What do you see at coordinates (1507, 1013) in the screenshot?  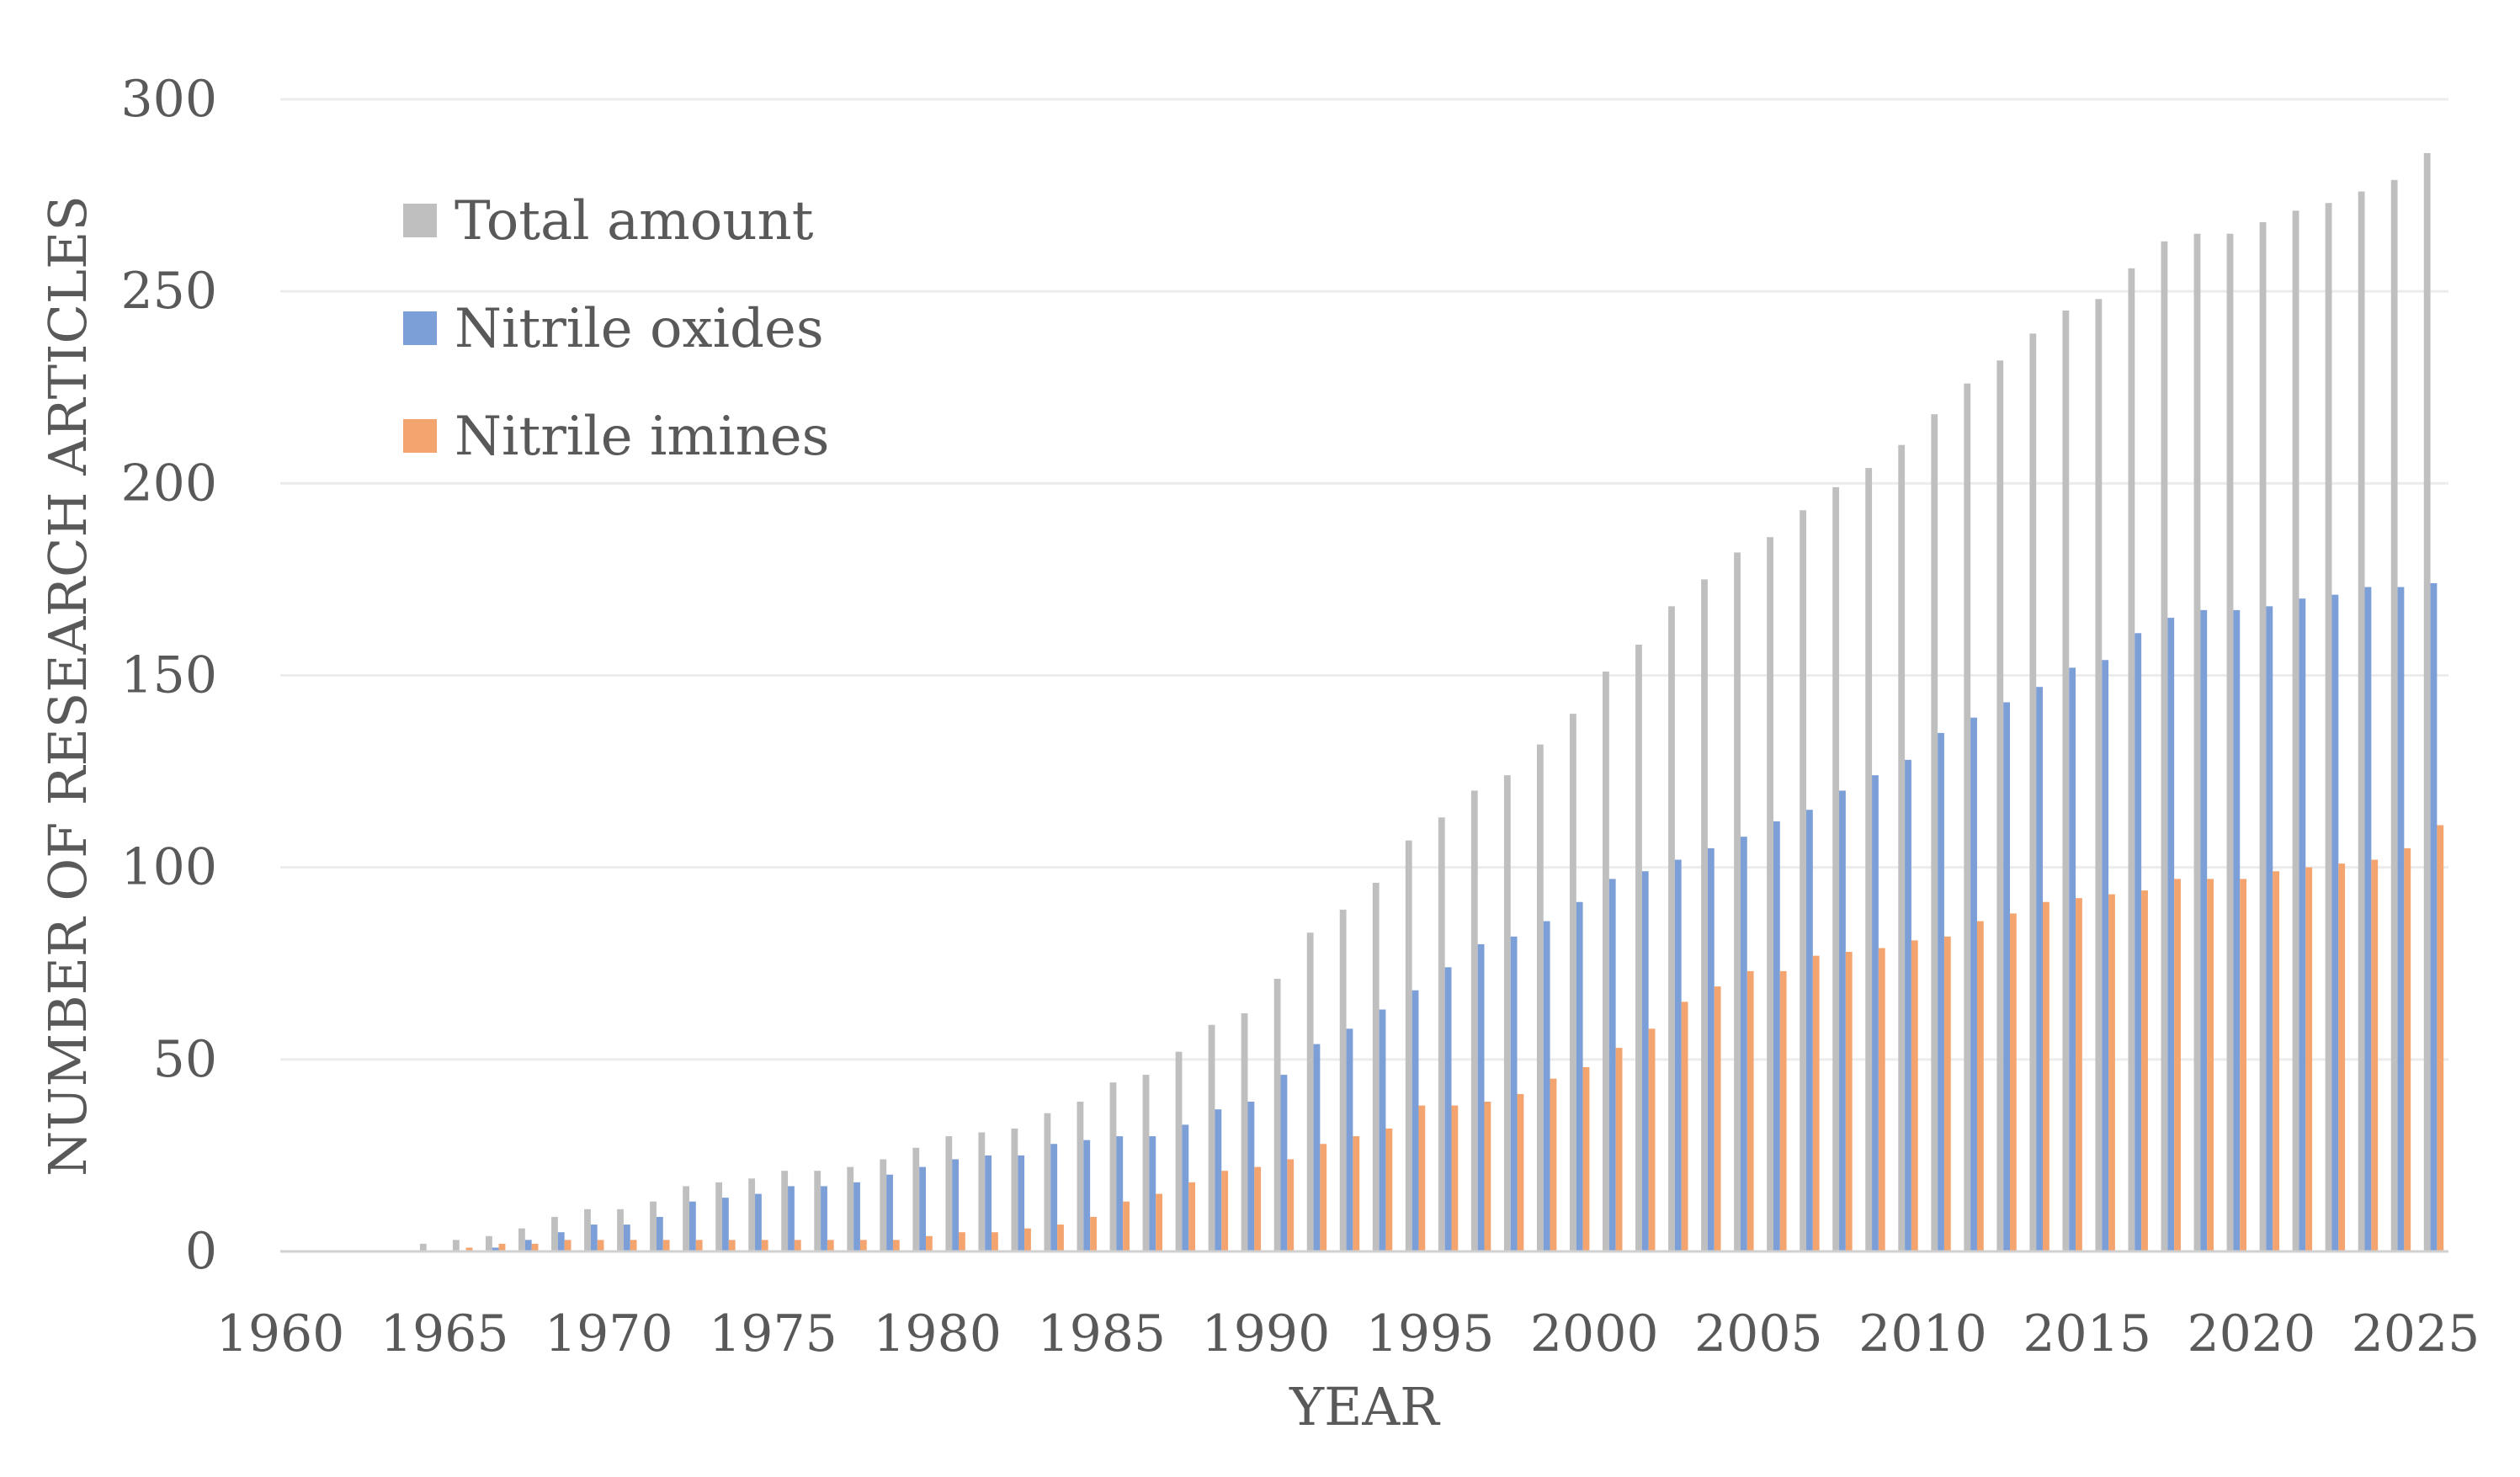 I see `bar-total-amount-1997` at bounding box center [1507, 1013].